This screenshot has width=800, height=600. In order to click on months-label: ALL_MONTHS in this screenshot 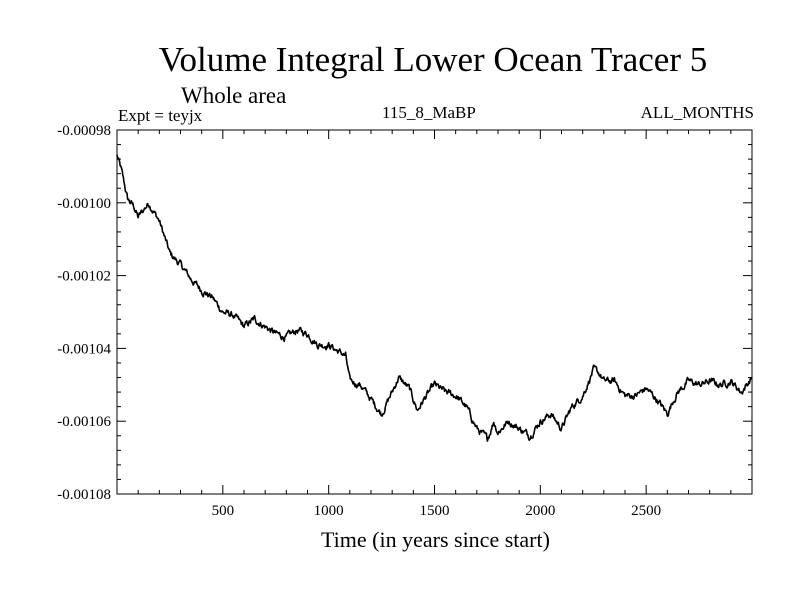, I will do `click(697, 112)`.